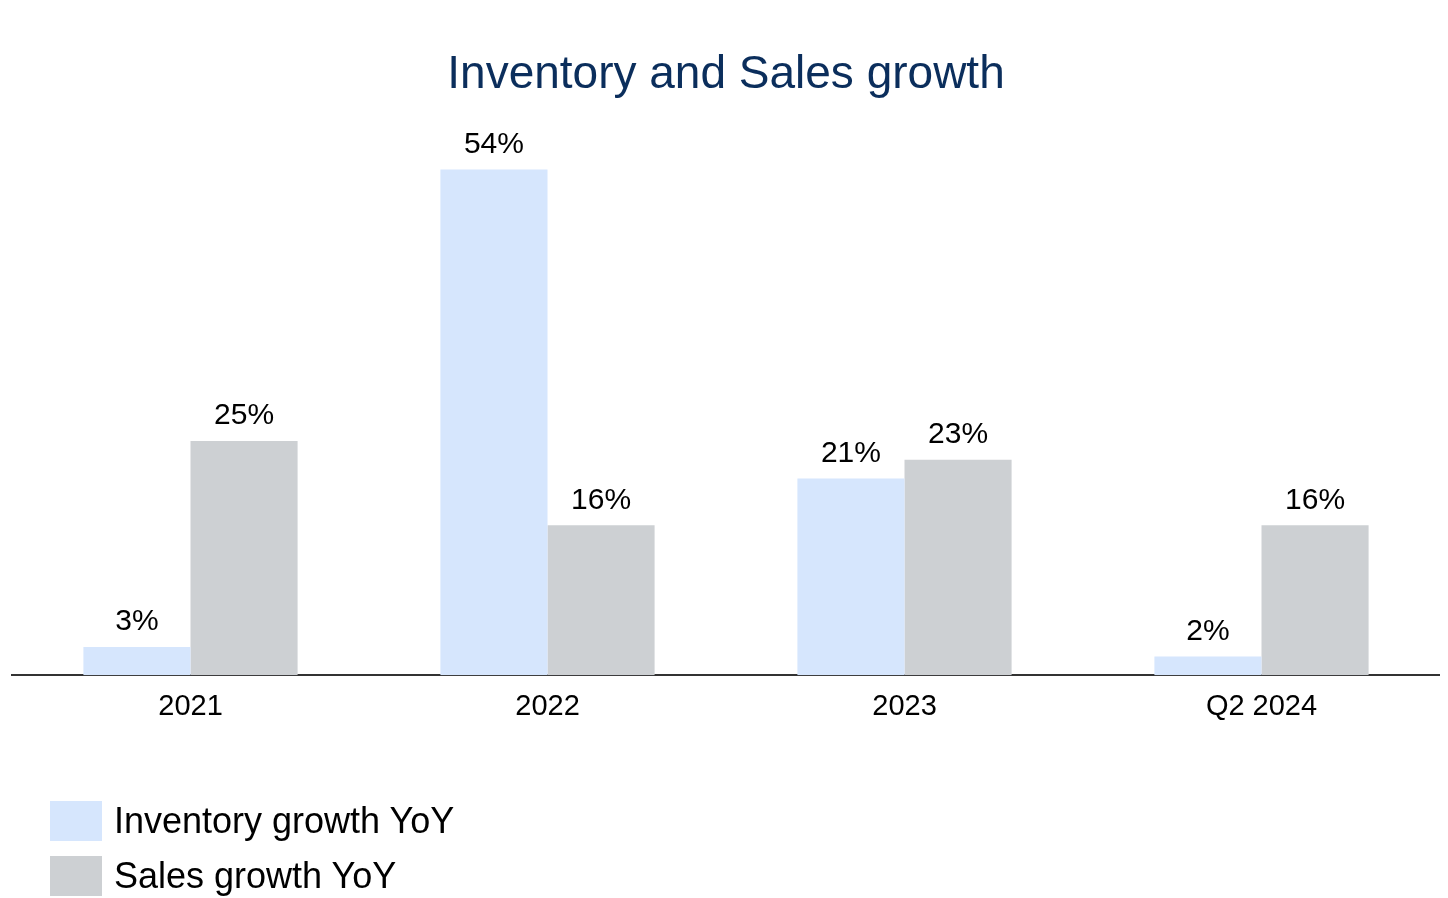 This screenshot has height=898, width=1448. Describe the element at coordinates (1261, 704) in the screenshot. I see `x-tick-label: Q2 2024` at that location.